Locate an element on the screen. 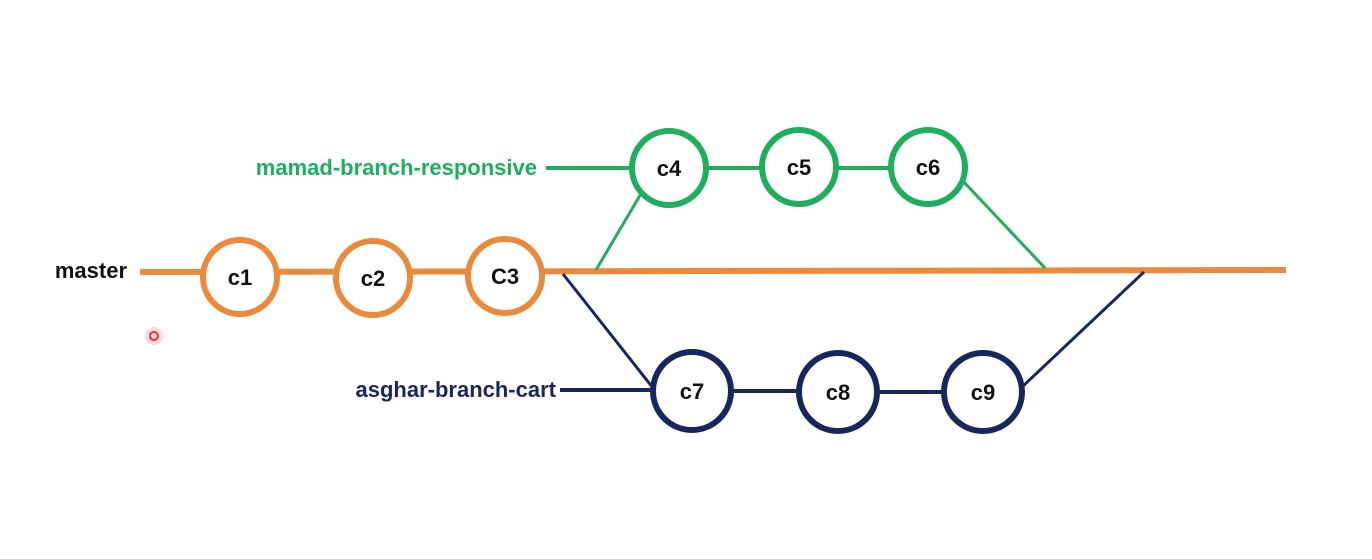  branch-label-master: master is located at coordinates (91, 270).